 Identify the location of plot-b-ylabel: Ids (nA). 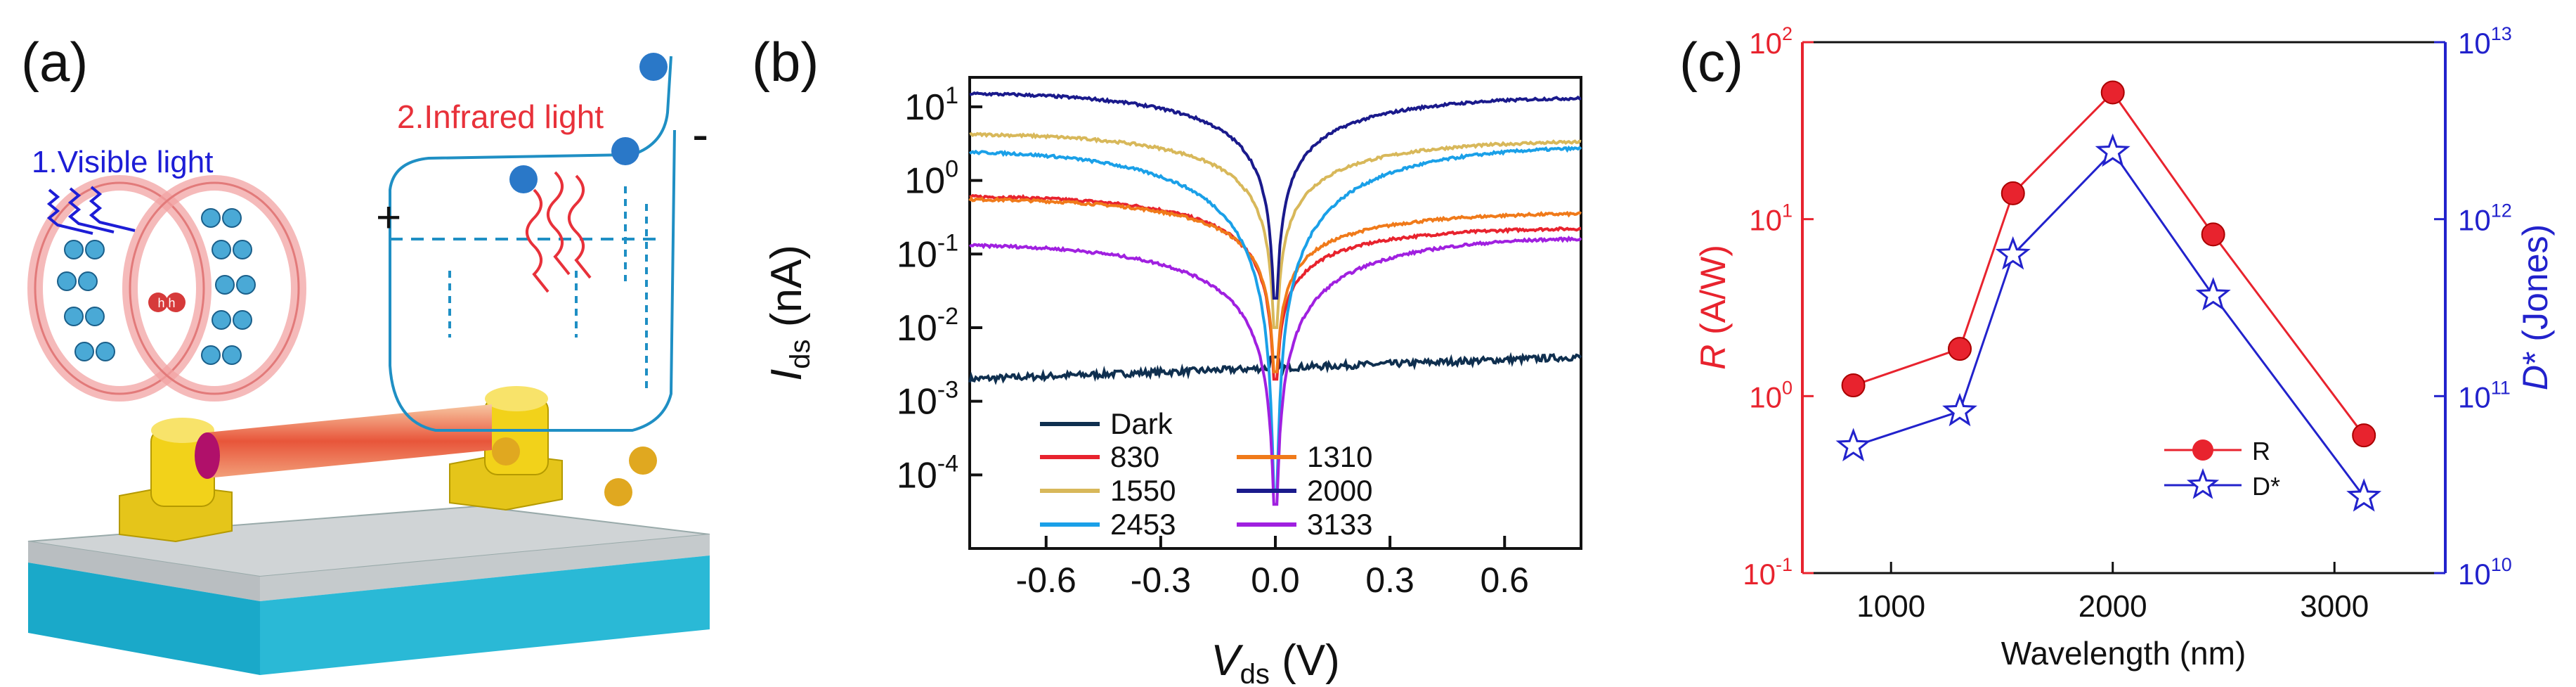
(789, 313).